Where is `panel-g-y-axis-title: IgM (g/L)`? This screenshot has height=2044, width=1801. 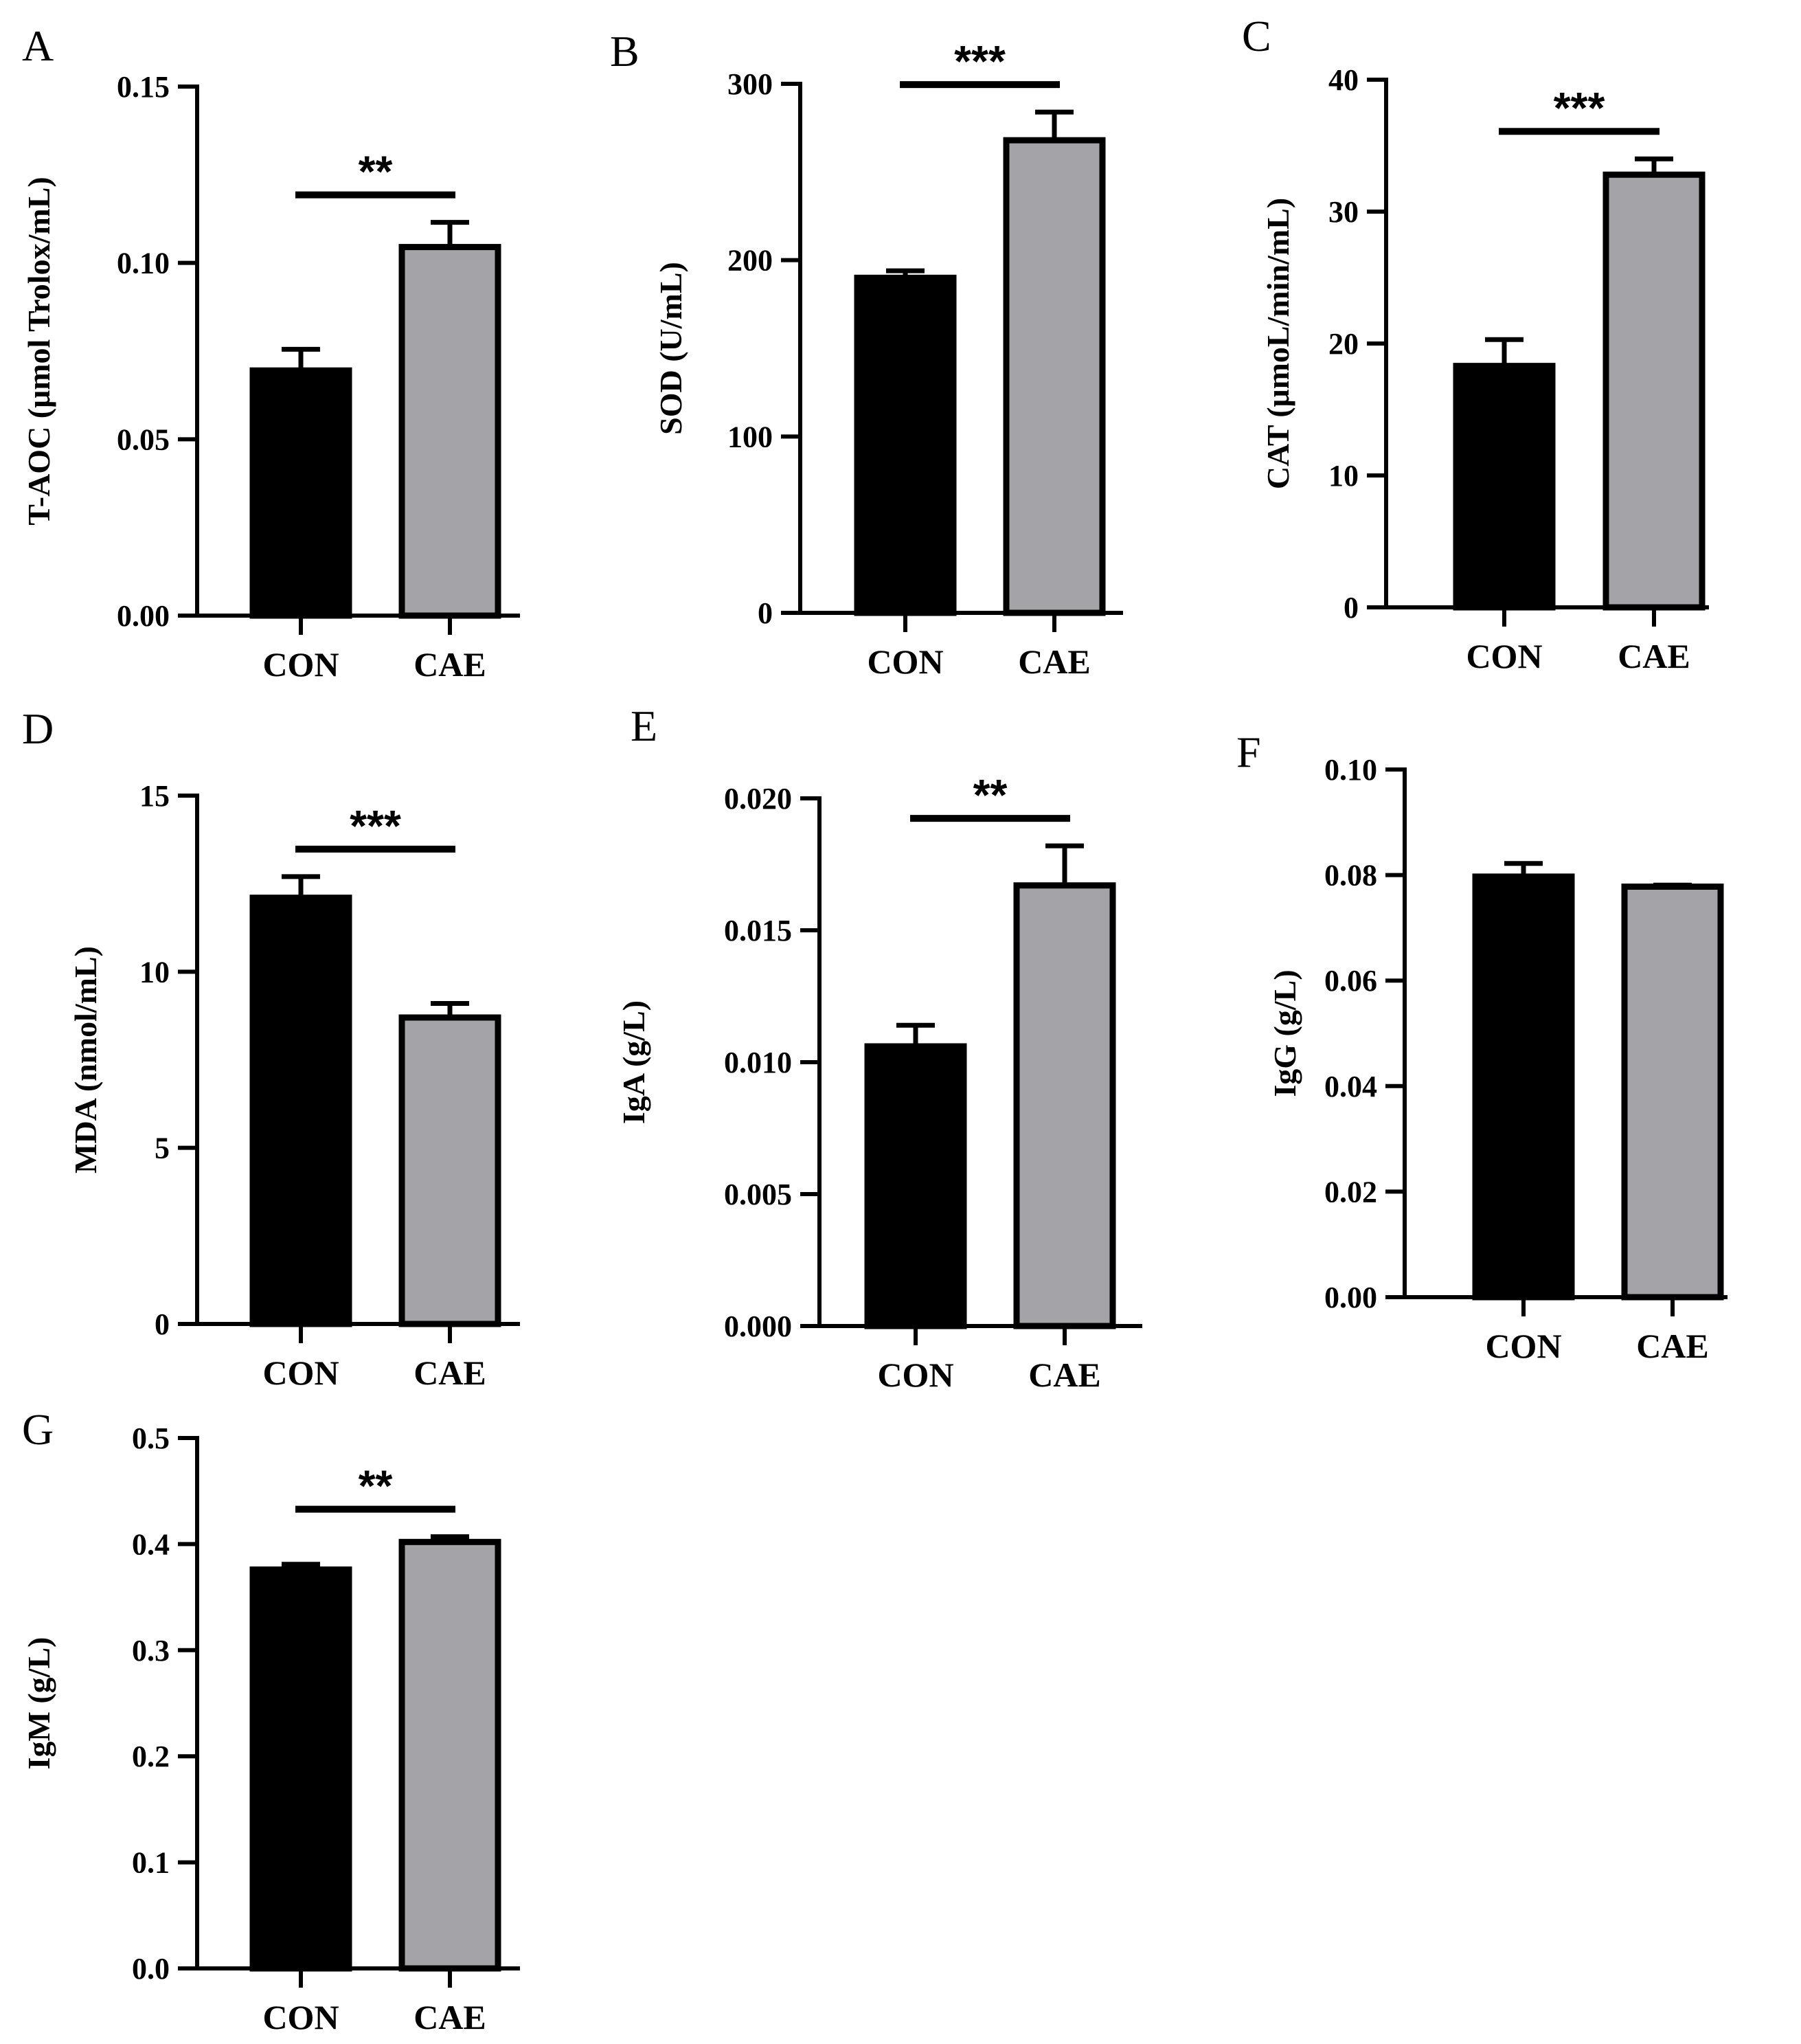 panel-g-y-axis-title: IgM (g/L) is located at coordinates (38, 1703).